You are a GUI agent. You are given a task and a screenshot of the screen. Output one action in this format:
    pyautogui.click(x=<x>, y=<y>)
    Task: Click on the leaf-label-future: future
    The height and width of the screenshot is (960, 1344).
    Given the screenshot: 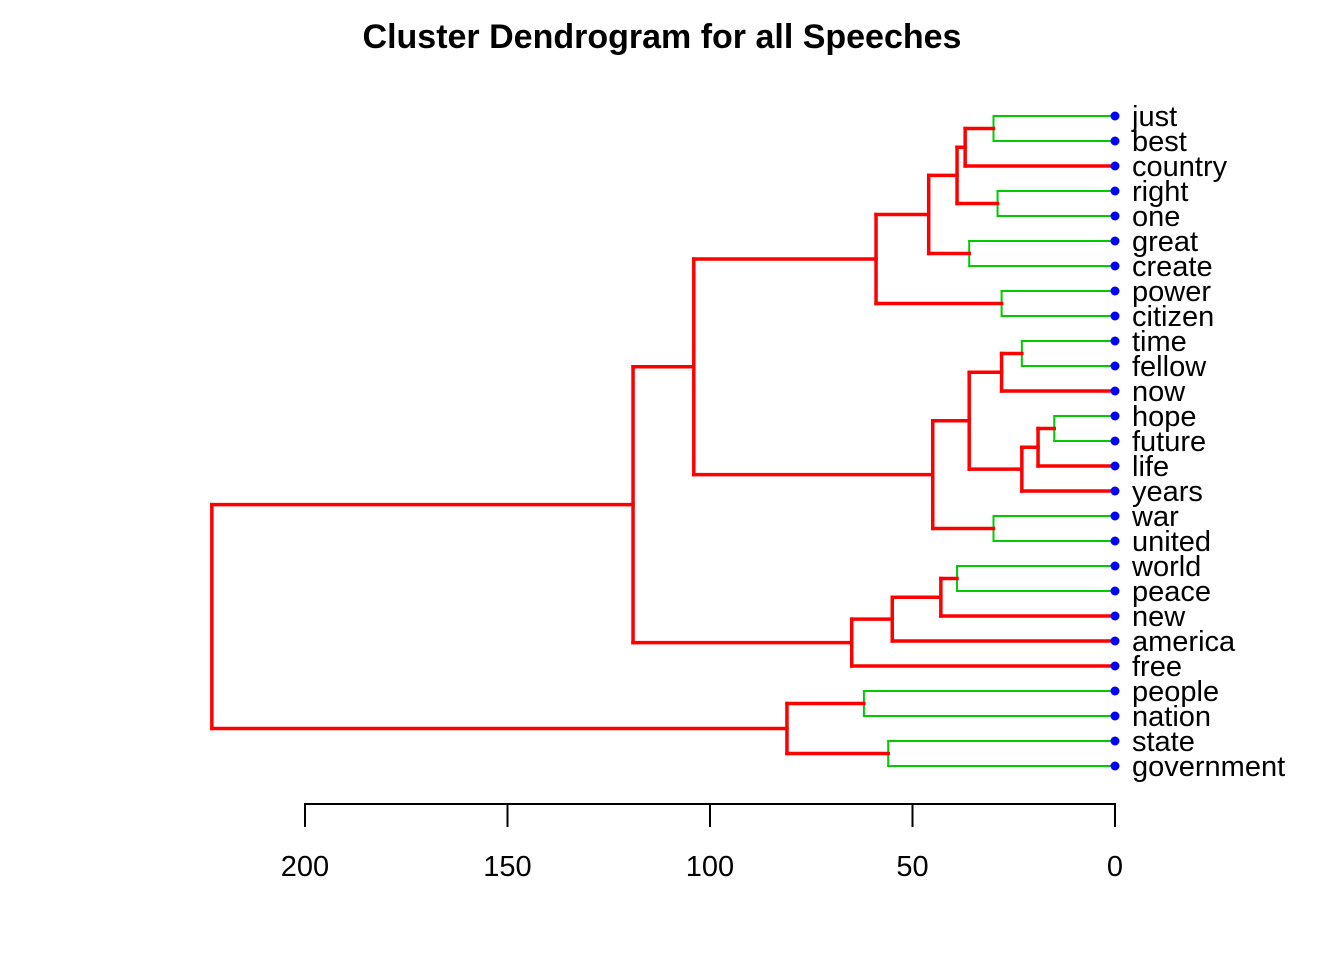 What is the action you would take?
    pyautogui.click(x=1169, y=442)
    